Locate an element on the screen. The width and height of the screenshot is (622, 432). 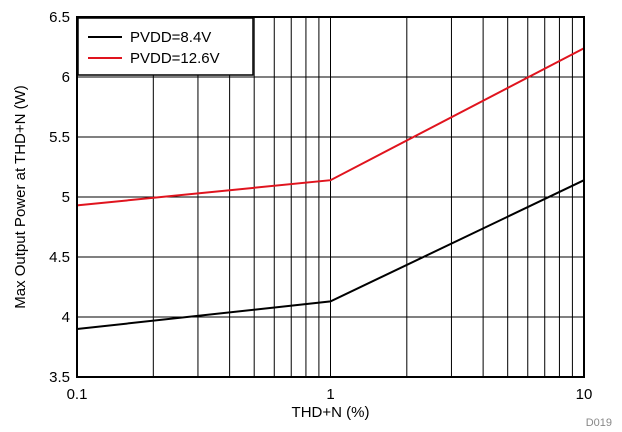
y-axis-title: Max Output Power at THD+N (W) is located at coordinates (20, 197).